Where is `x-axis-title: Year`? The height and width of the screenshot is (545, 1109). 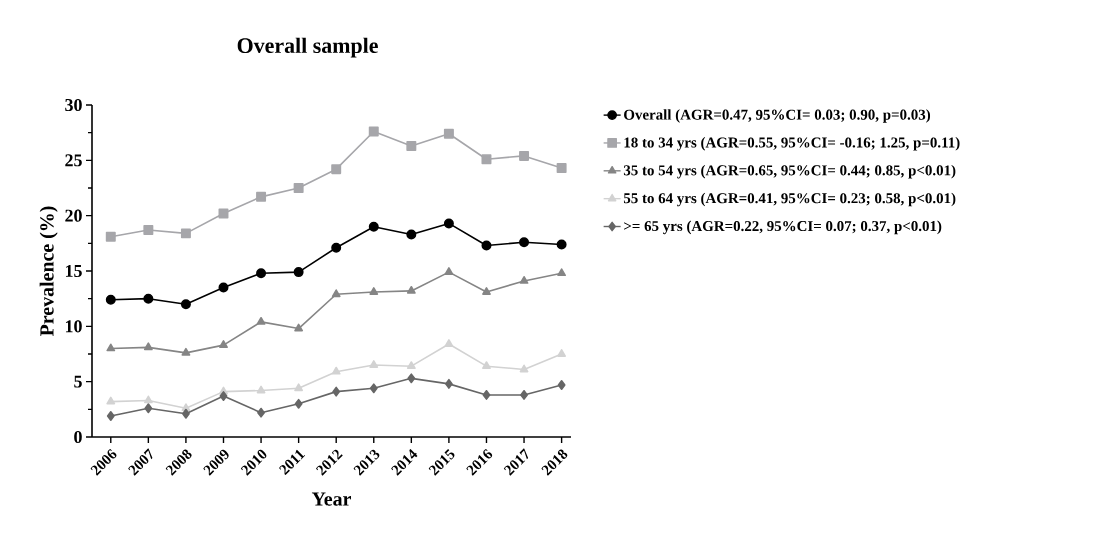
x-axis-title: Year is located at coordinates (331, 499).